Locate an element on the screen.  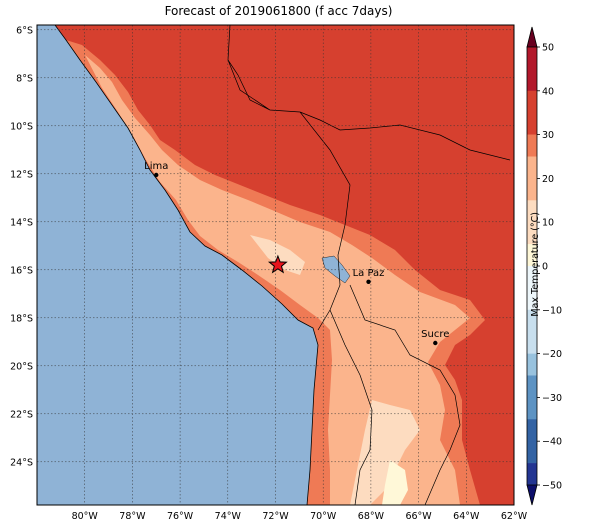
lat-tick-label: 16°S is located at coordinates (21, 270).